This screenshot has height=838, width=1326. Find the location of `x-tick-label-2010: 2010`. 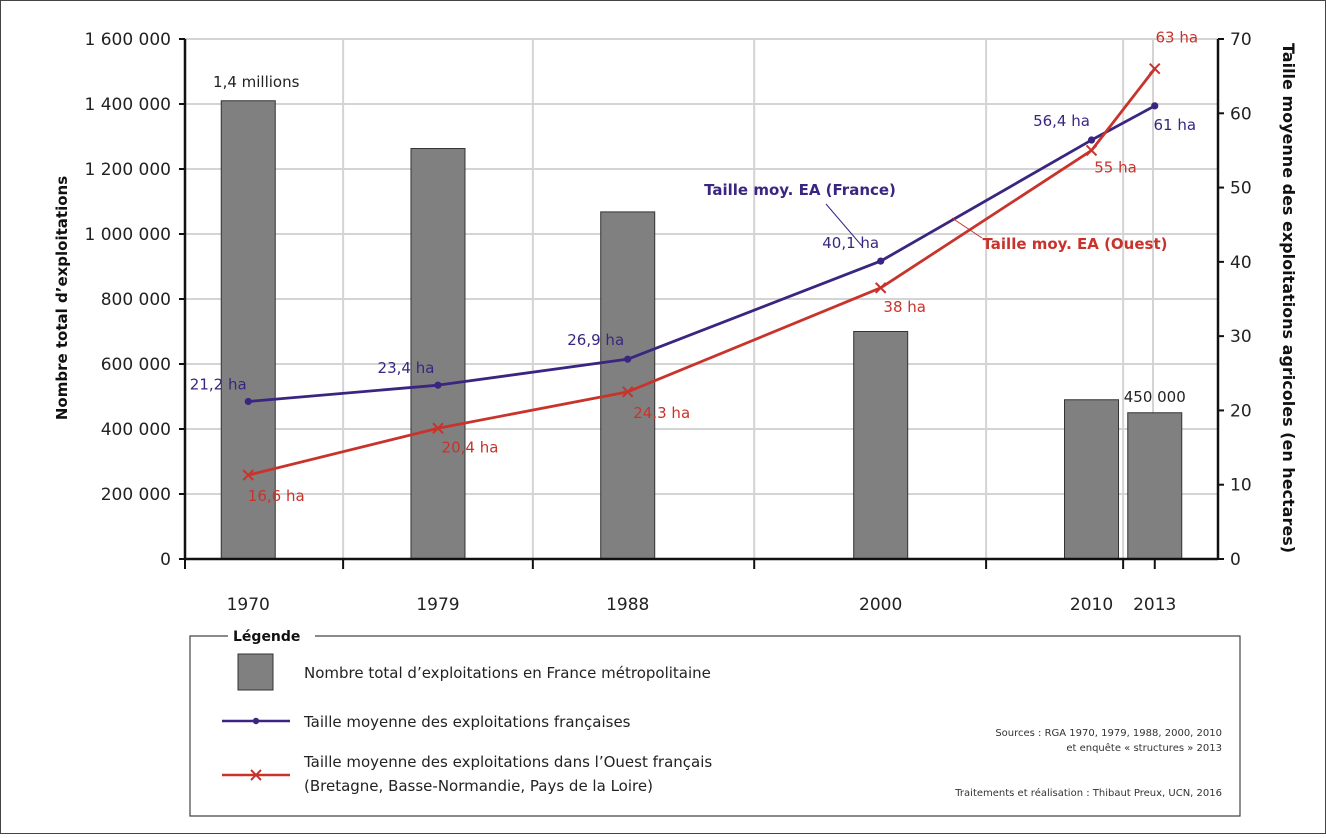

x-tick-label-2010: 2010 is located at coordinates (1091, 605).